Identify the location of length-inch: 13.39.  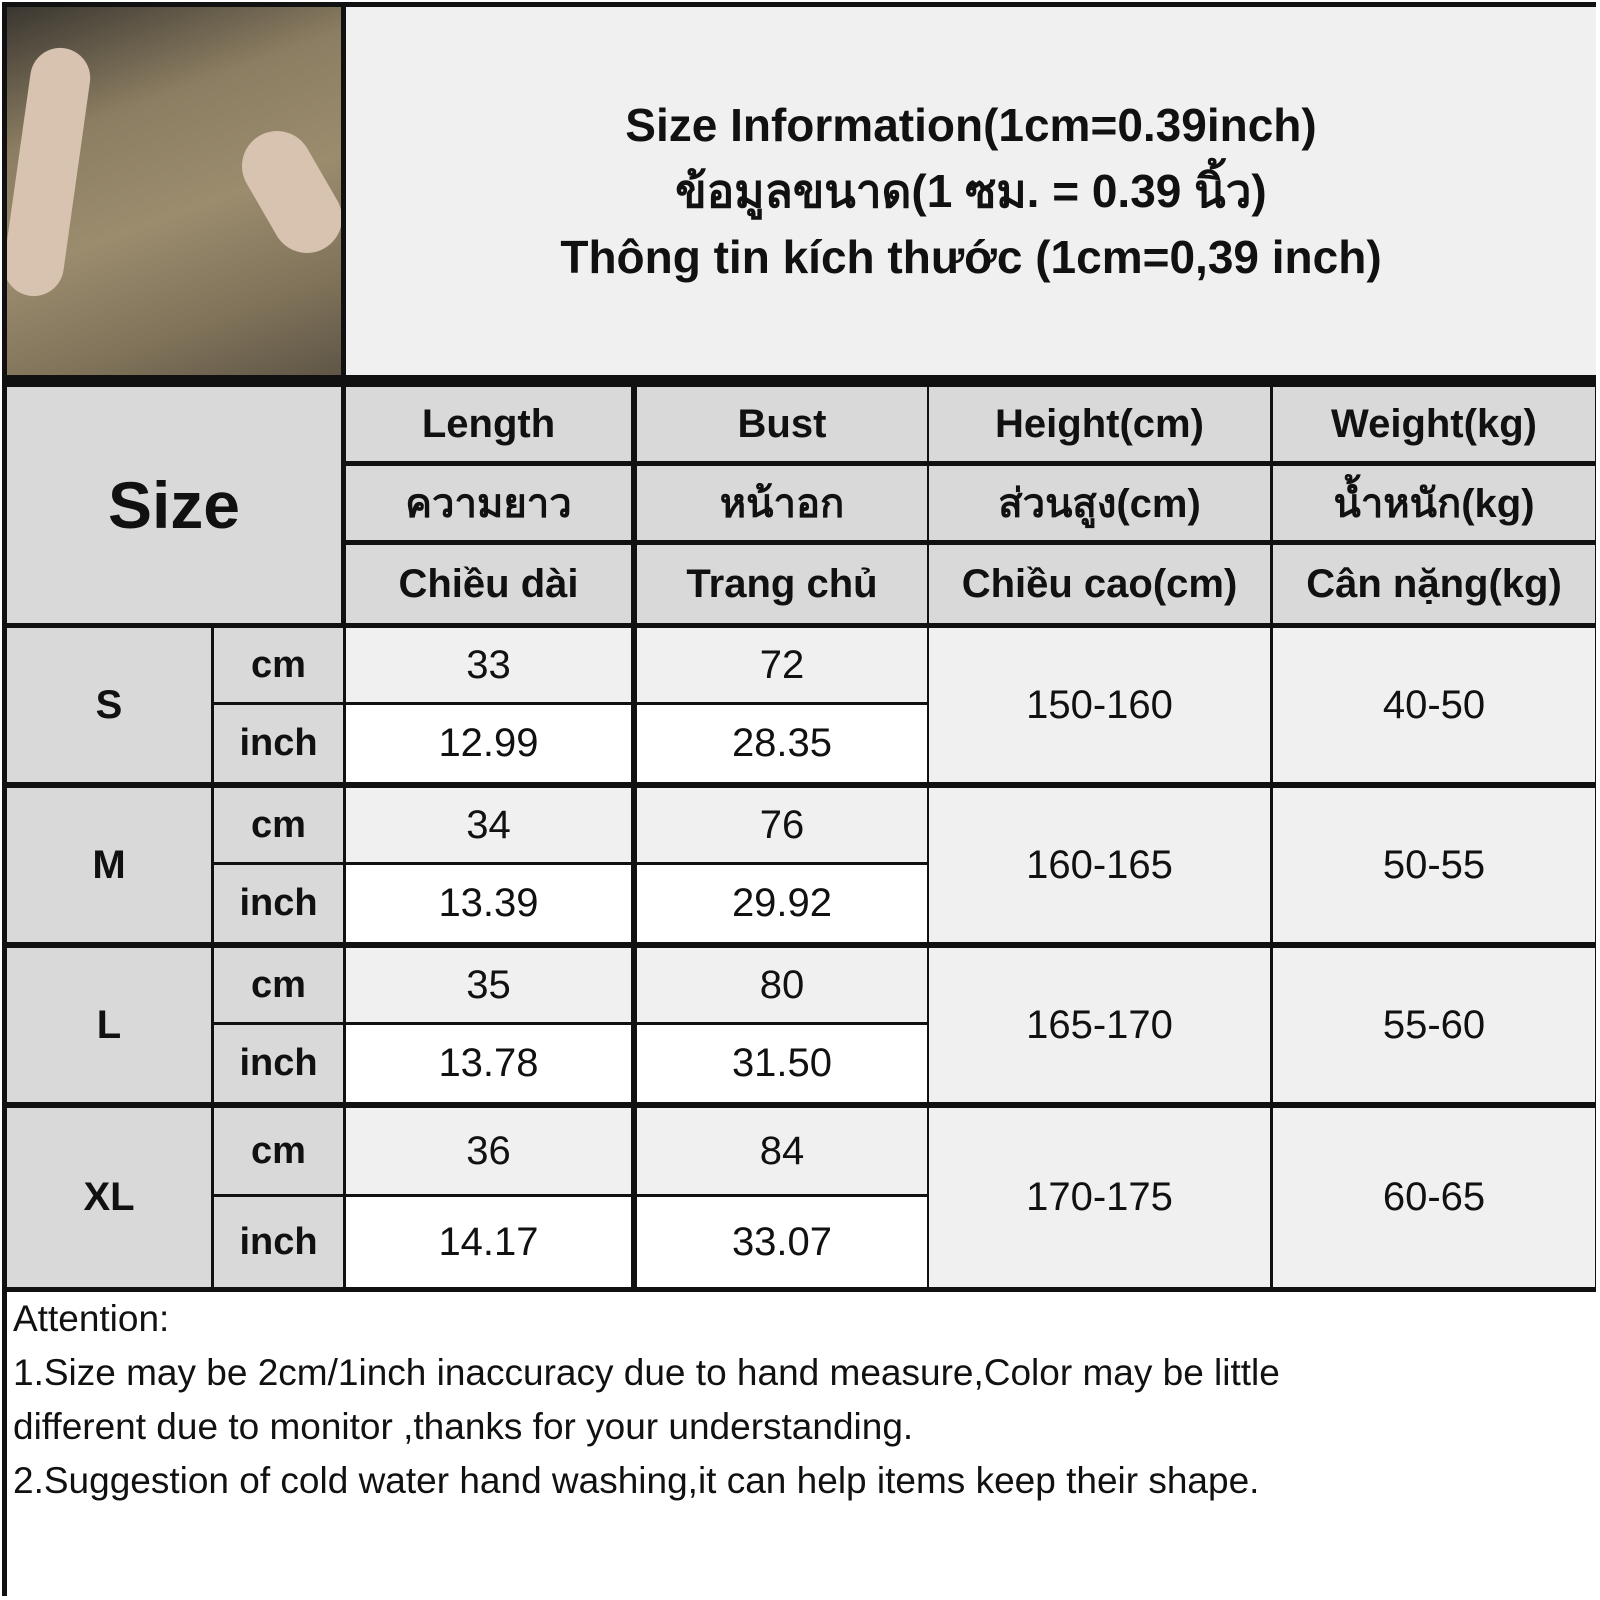
(488, 903).